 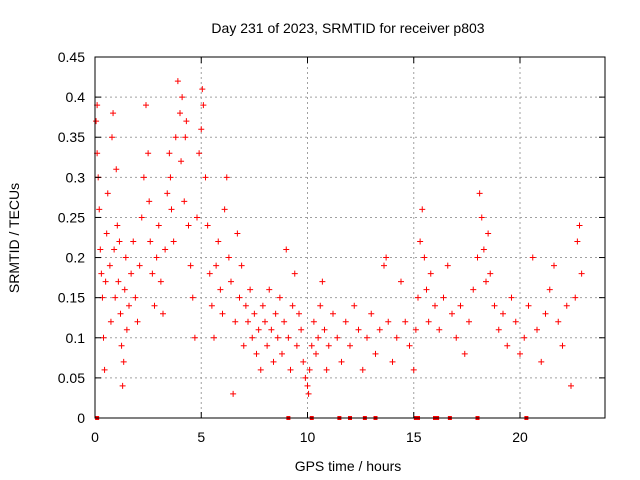 What do you see at coordinates (201, 437) in the screenshot?
I see `x-tick-label: 5` at bounding box center [201, 437].